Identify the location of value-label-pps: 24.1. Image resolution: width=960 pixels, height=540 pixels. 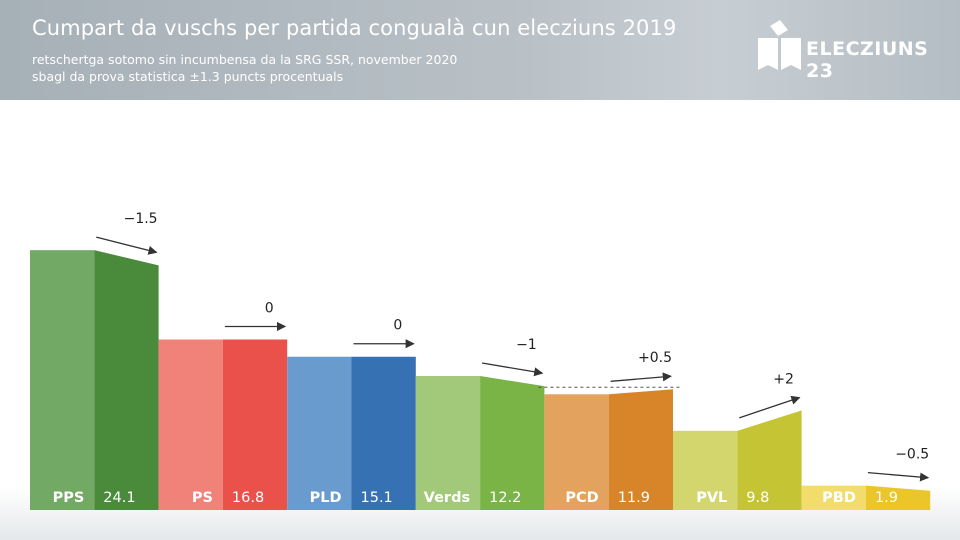
(119, 498).